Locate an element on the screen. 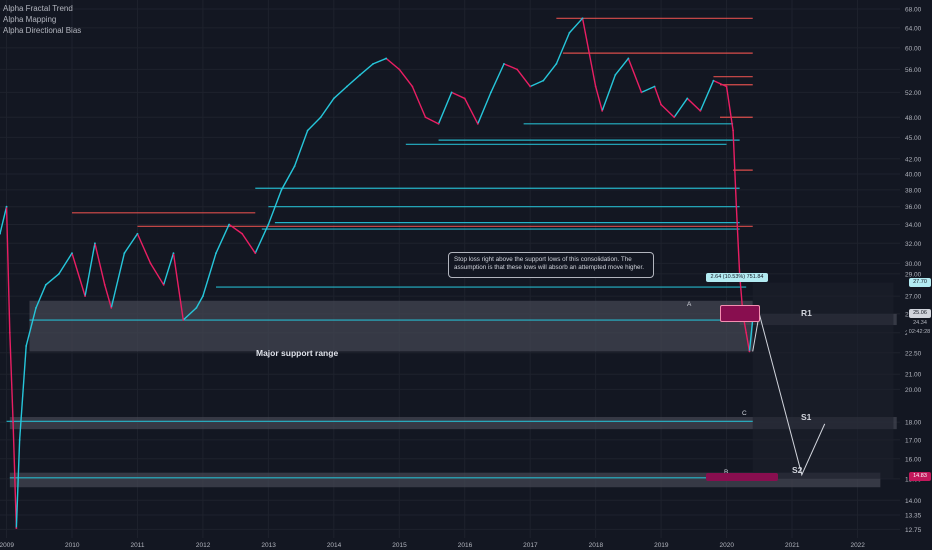 Image resolution: width=932 pixels, height=550 pixels. zone-label-s1: S1 is located at coordinates (806, 417).